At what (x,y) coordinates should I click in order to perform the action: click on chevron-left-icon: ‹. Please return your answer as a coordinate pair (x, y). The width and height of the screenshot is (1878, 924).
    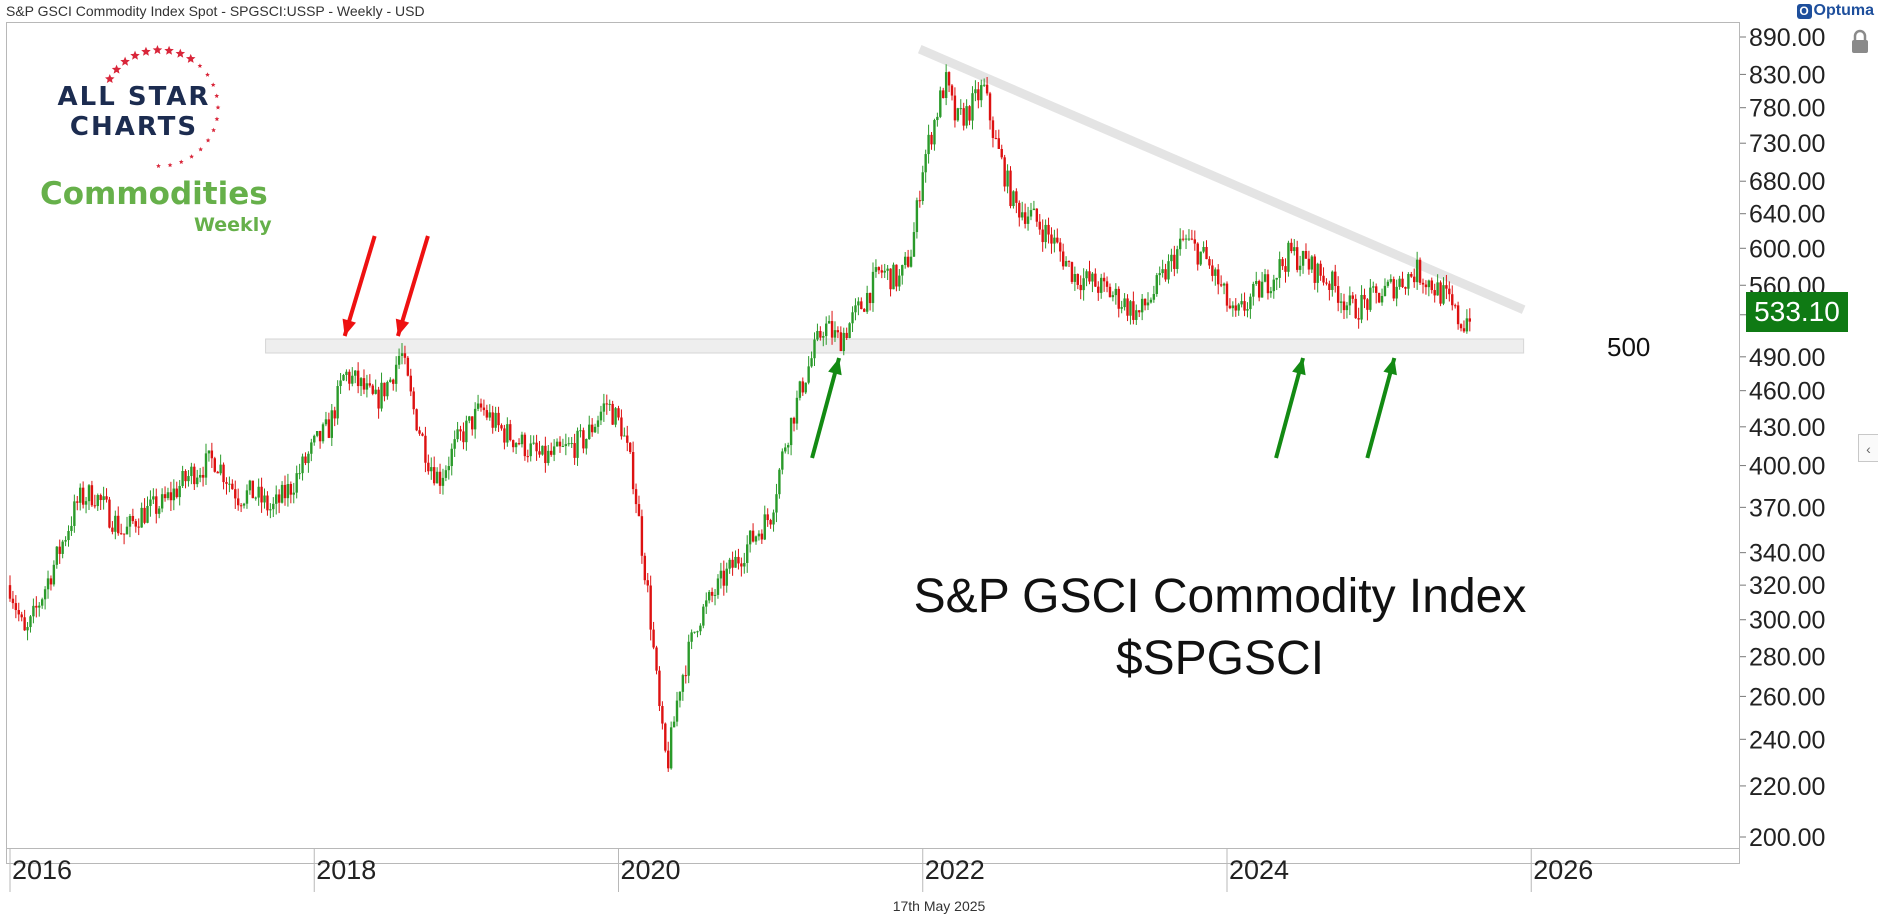
    Looking at the image, I should click on (1868, 448).